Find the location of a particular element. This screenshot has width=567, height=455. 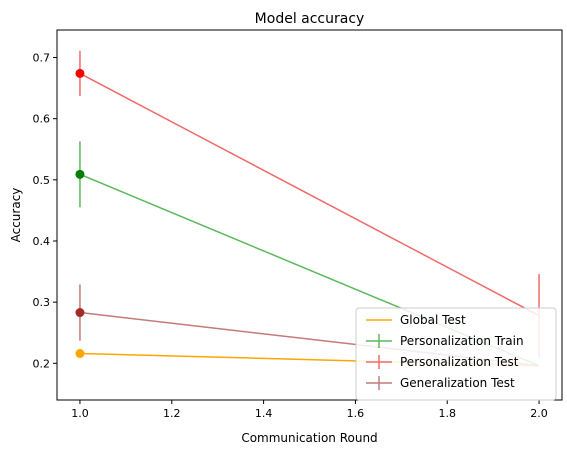

x-tick-label: 1.6 is located at coordinates (356, 413).